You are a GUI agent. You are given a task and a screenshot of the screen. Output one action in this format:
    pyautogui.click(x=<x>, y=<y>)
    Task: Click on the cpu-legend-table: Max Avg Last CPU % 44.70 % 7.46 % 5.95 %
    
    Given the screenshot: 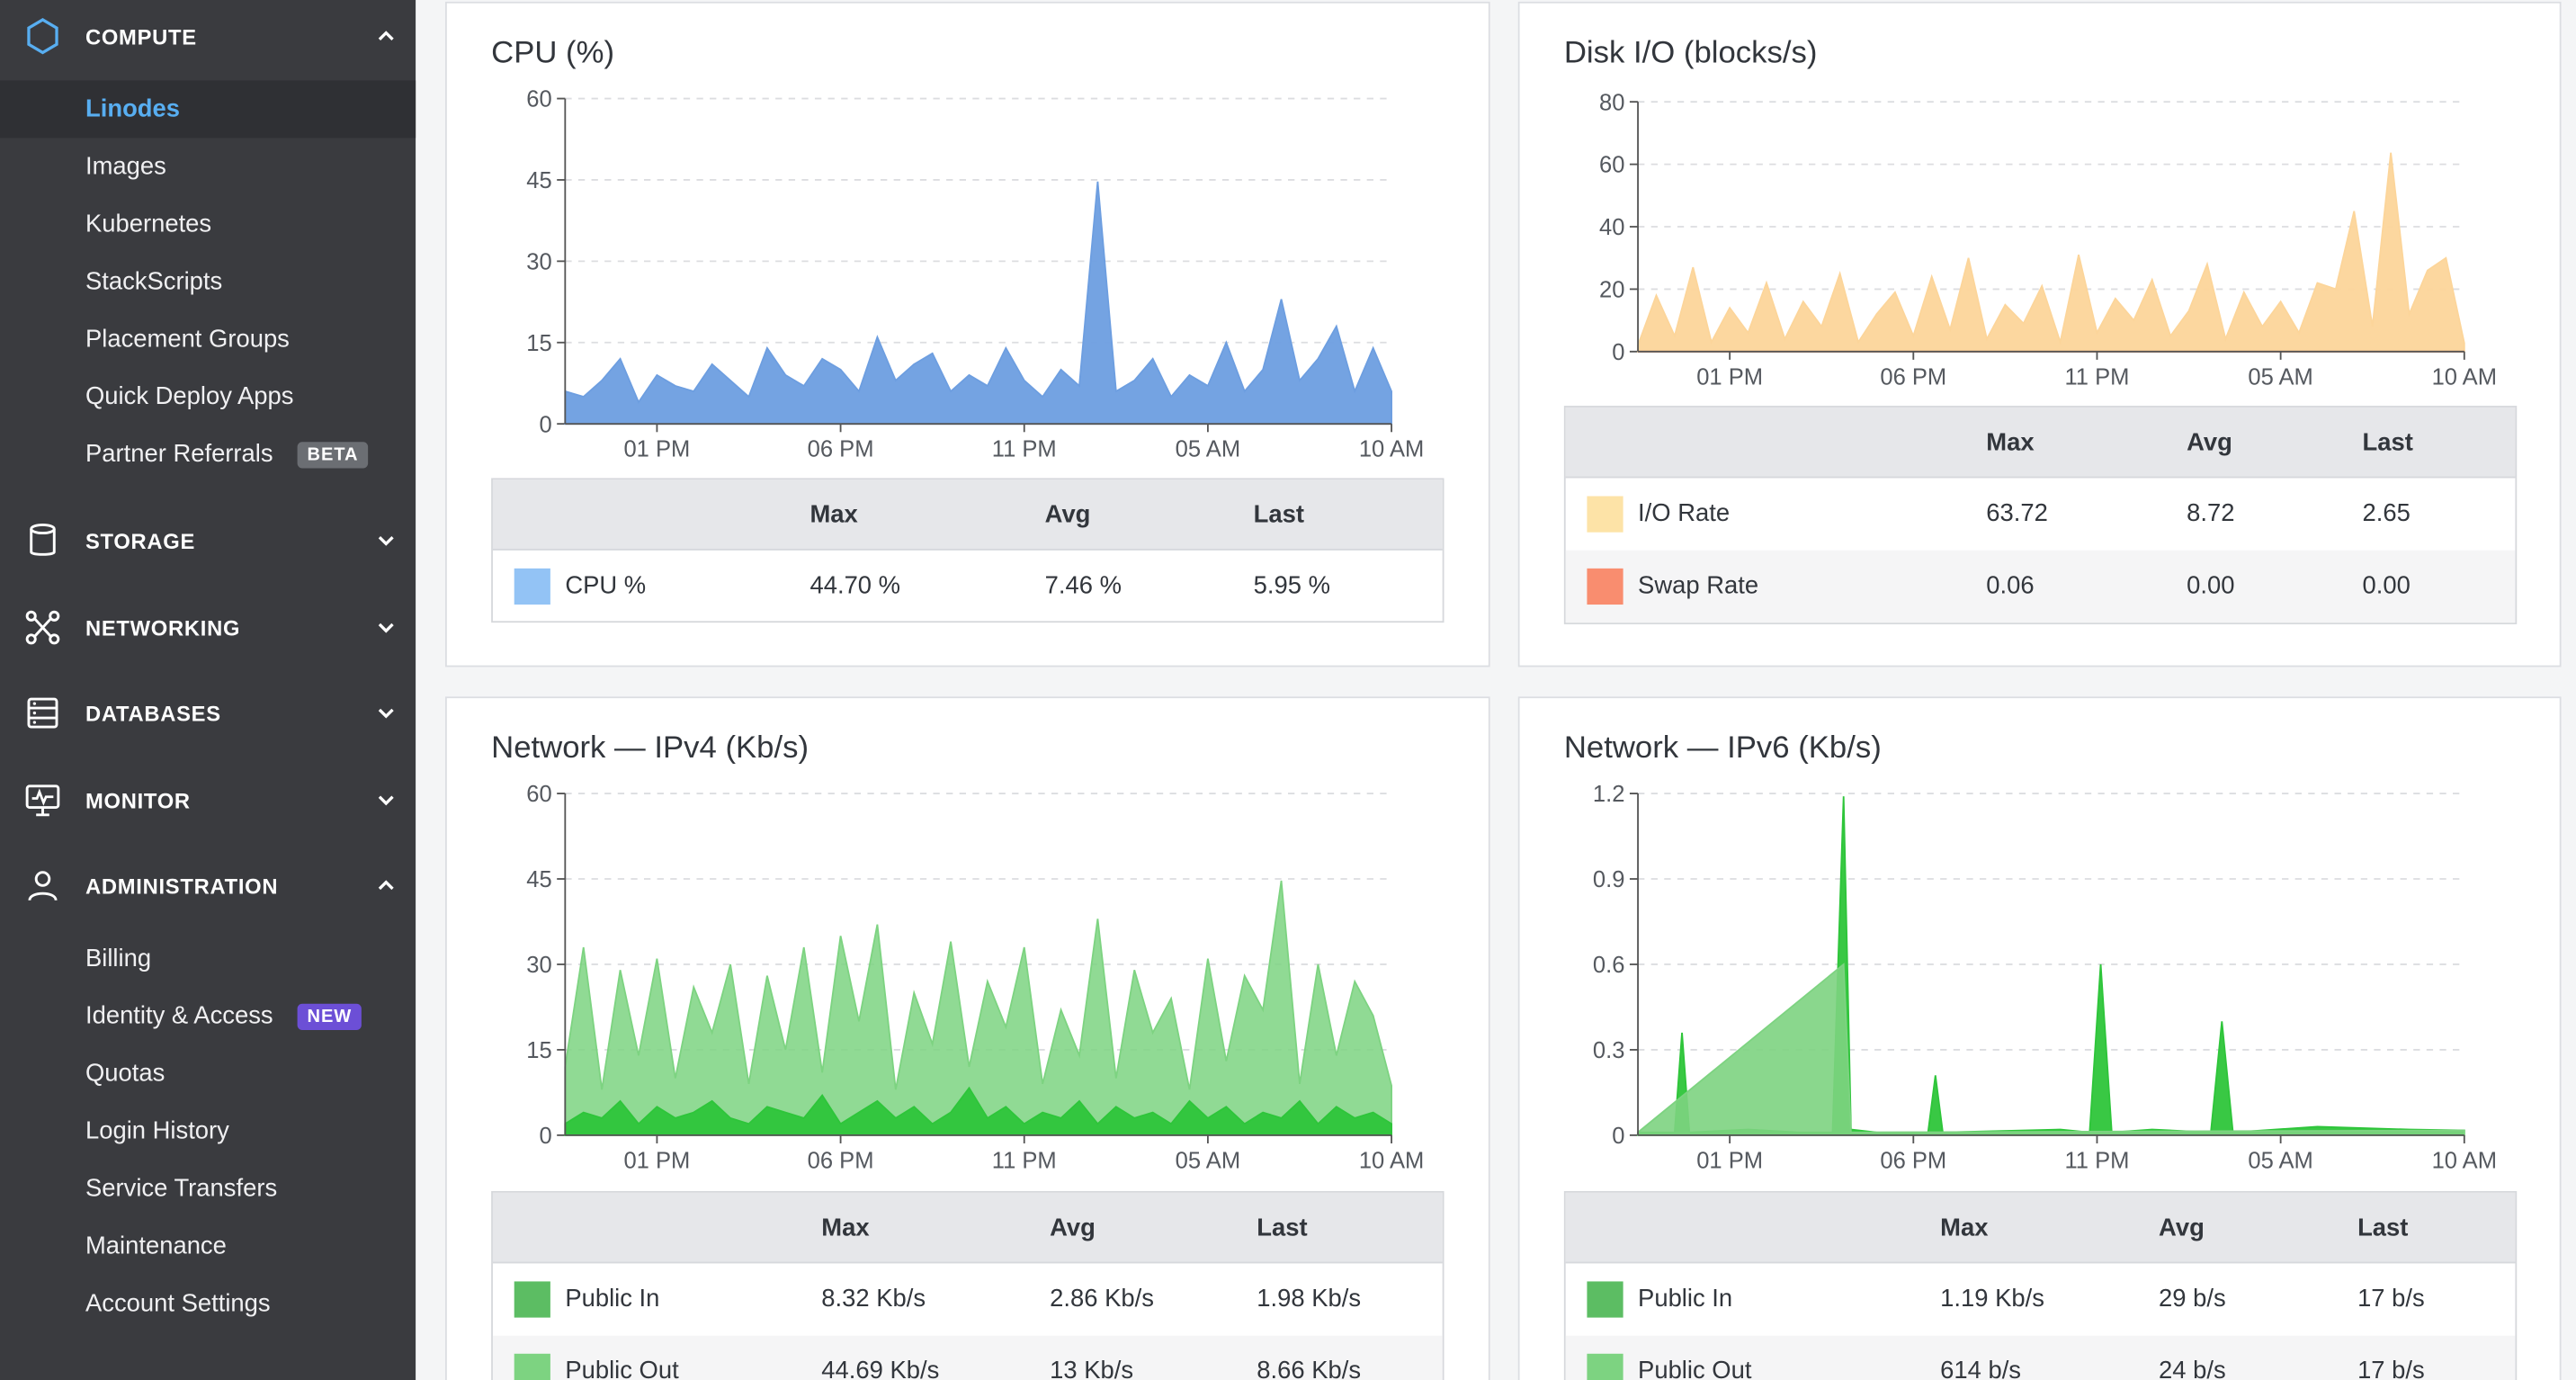 What is the action you would take?
    pyautogui.click(x=968, y=550)
    